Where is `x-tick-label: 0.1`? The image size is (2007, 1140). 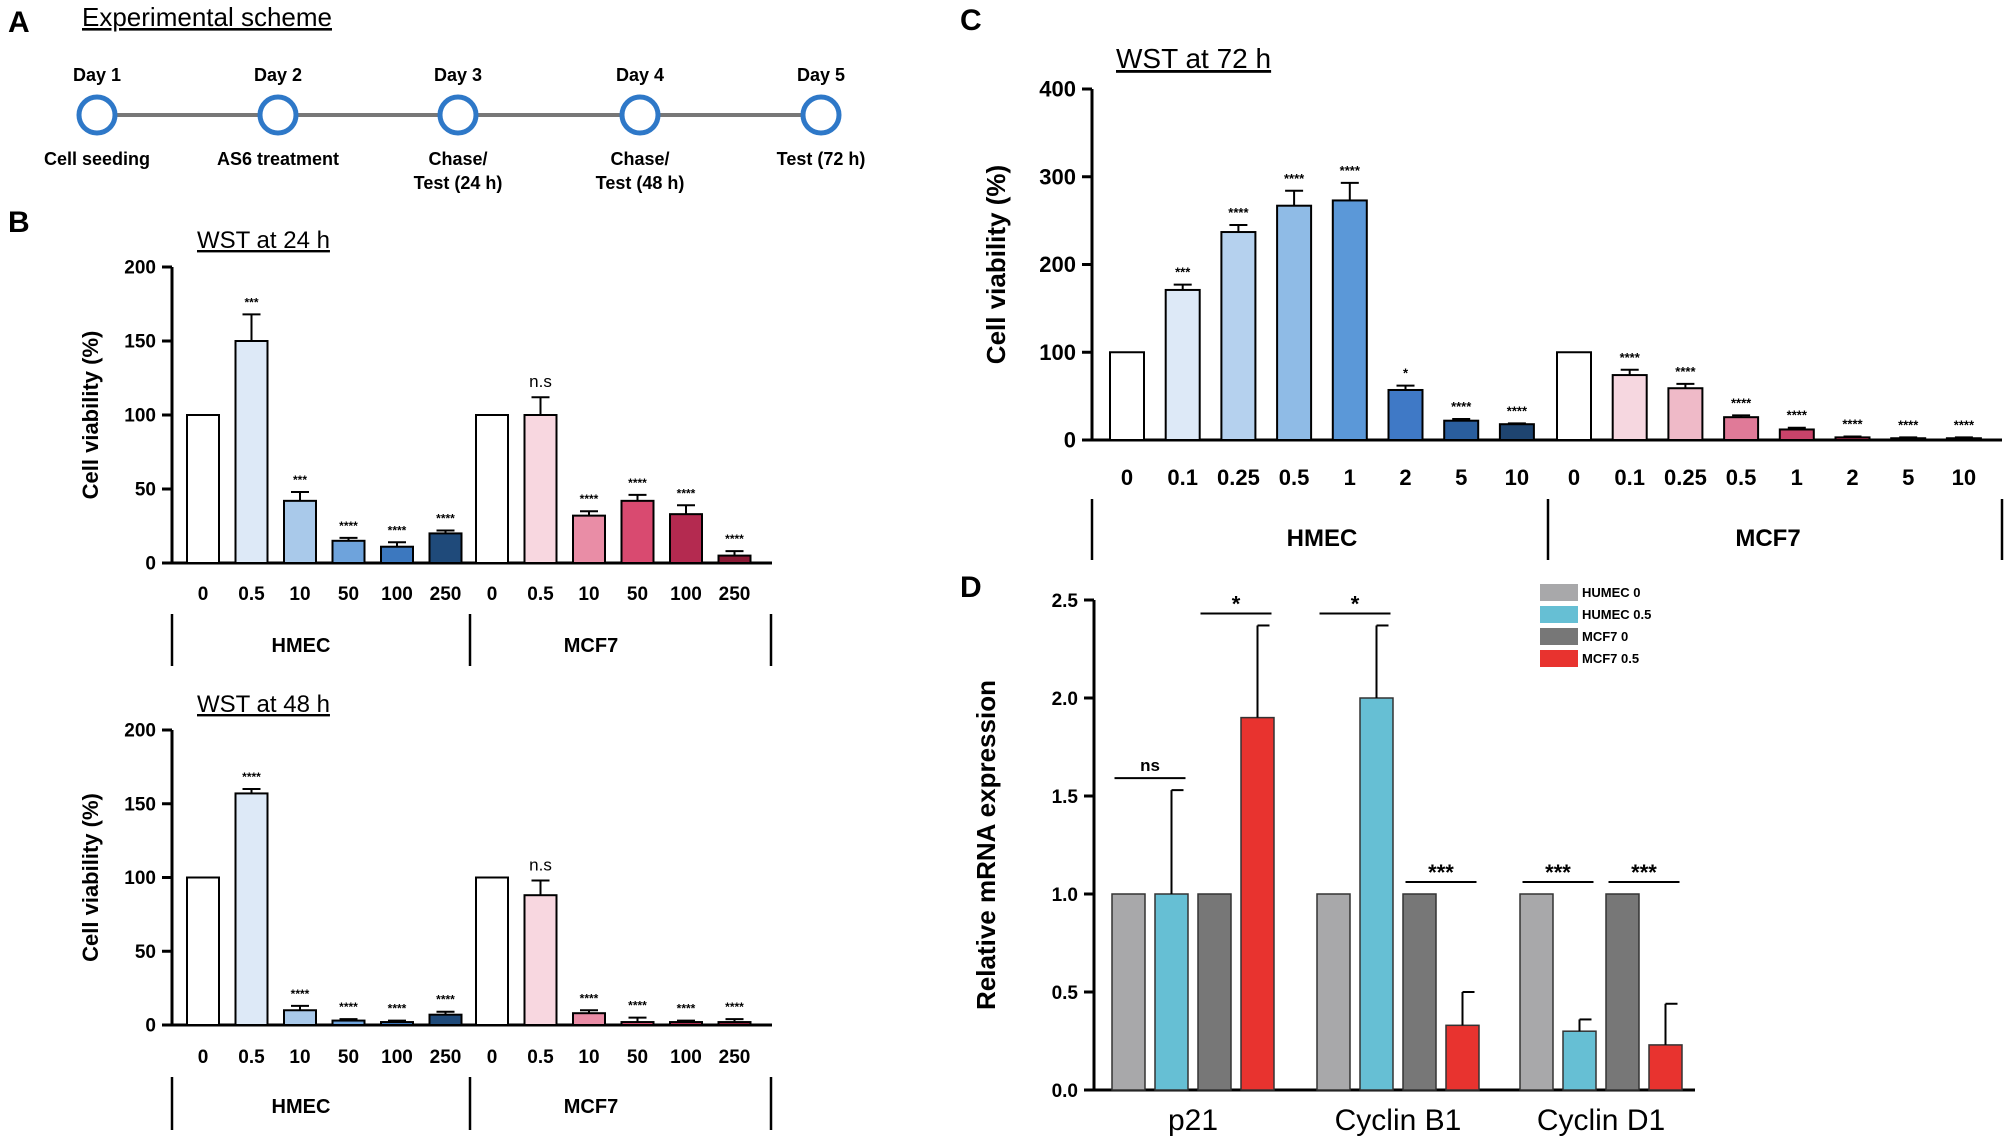 x-tick-label: 0.1 is located at coordinates (1629, 477).